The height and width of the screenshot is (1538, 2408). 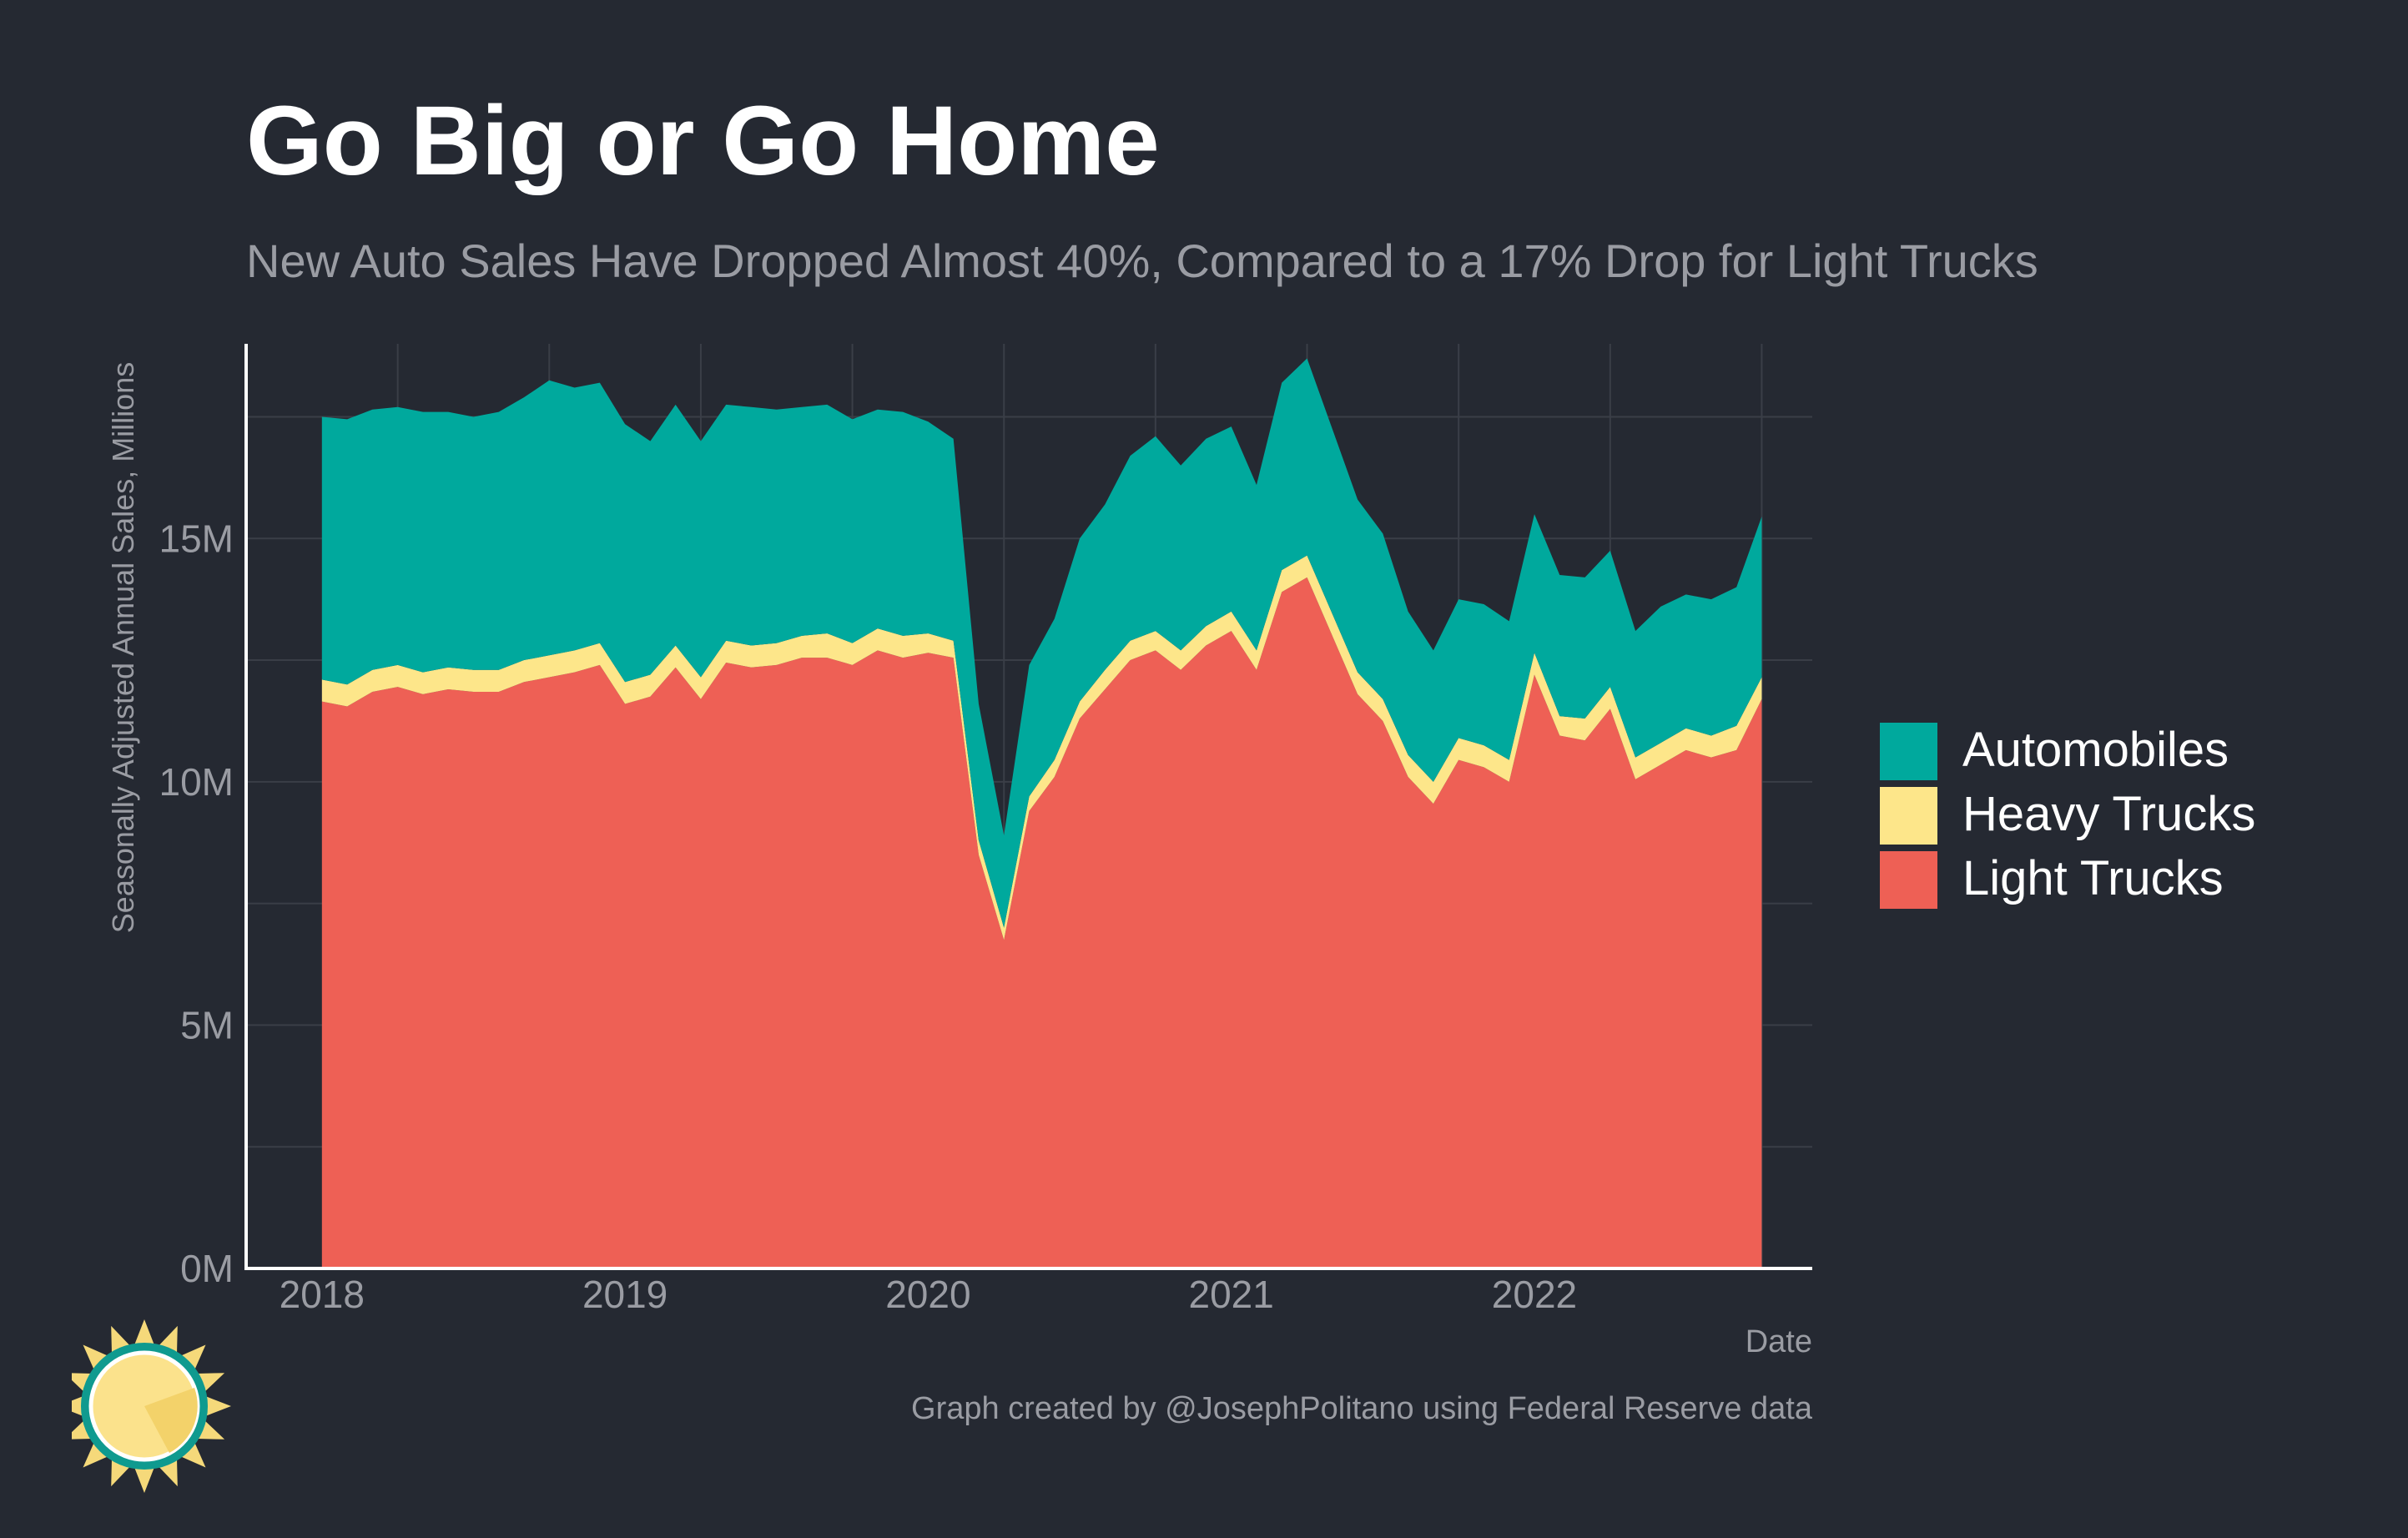 I want to click on y-tick-label: 0M, so click(x=207, y=1268).